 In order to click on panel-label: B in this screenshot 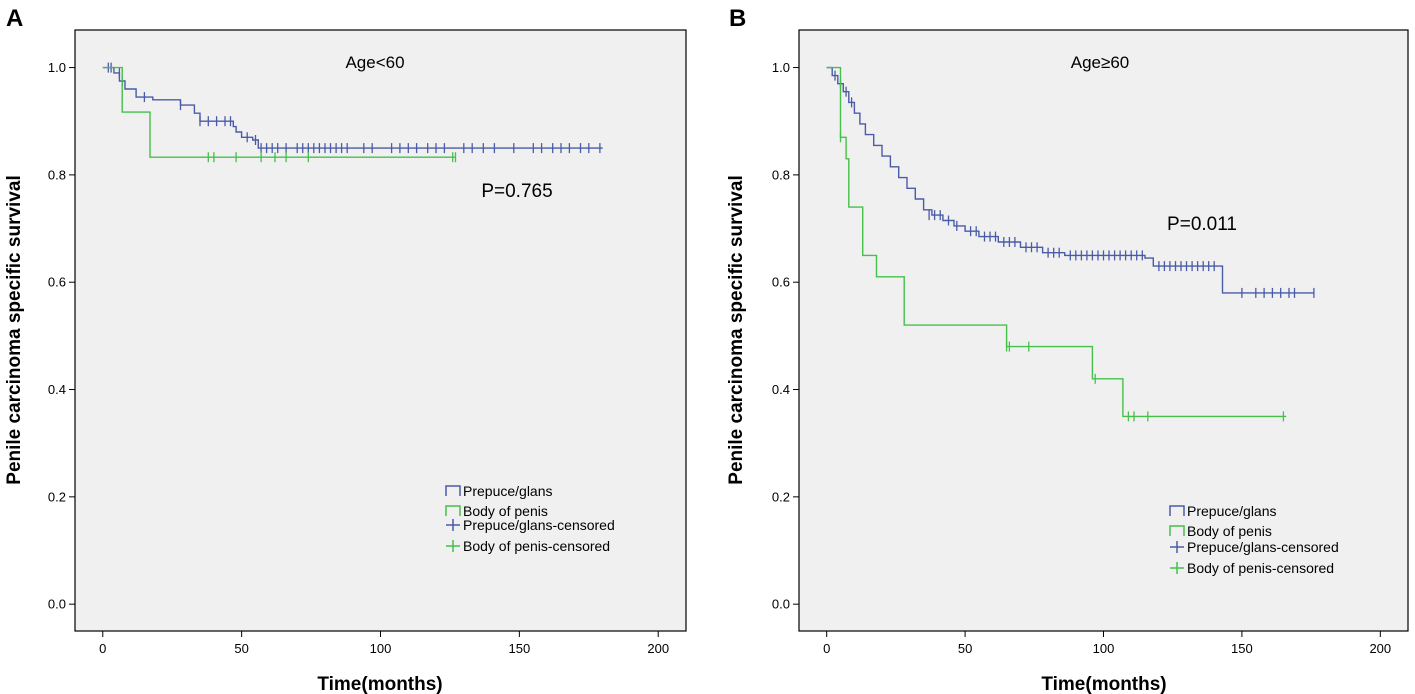, I will do `click(737, 18)`.